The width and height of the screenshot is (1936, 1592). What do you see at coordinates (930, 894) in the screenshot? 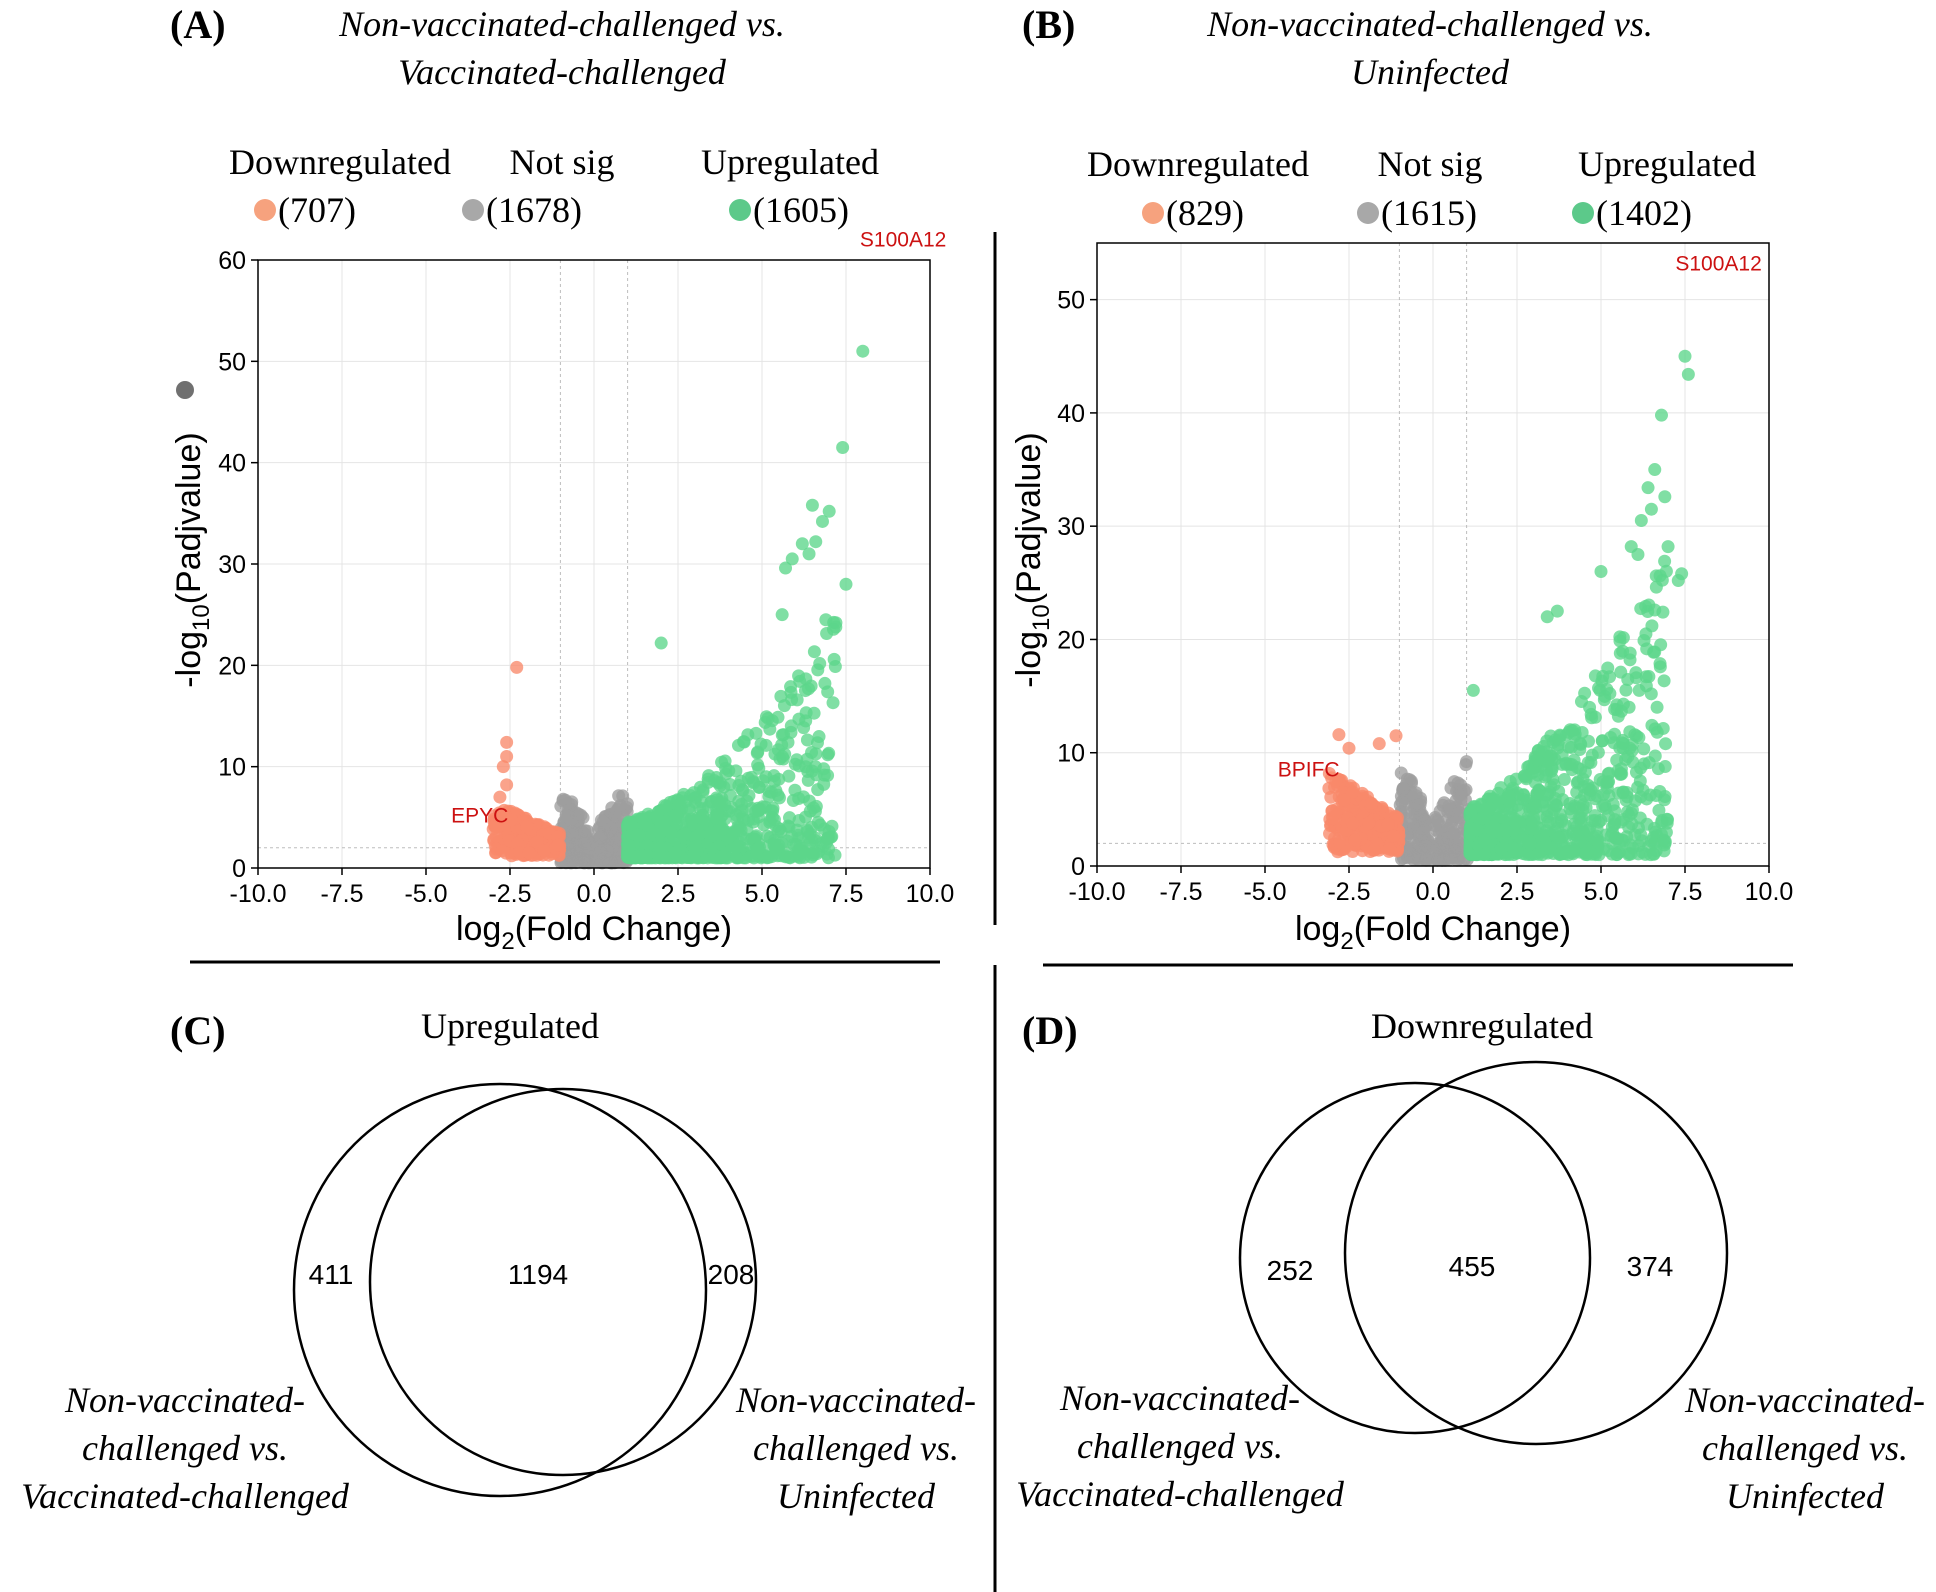
I see `x-tick-label: 10.0` at bounding box center [930, 894].